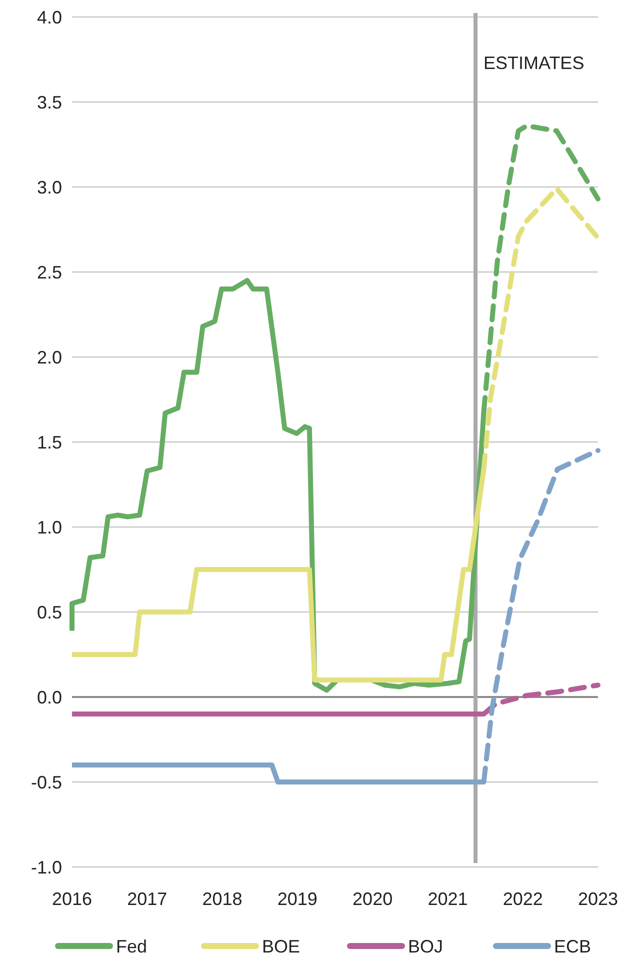 This screenshot has height=959, width=623. Describe the element at coordinates (534, 63) in the screenshot. I see `ref-line-label: ESTIMATES` at that location.